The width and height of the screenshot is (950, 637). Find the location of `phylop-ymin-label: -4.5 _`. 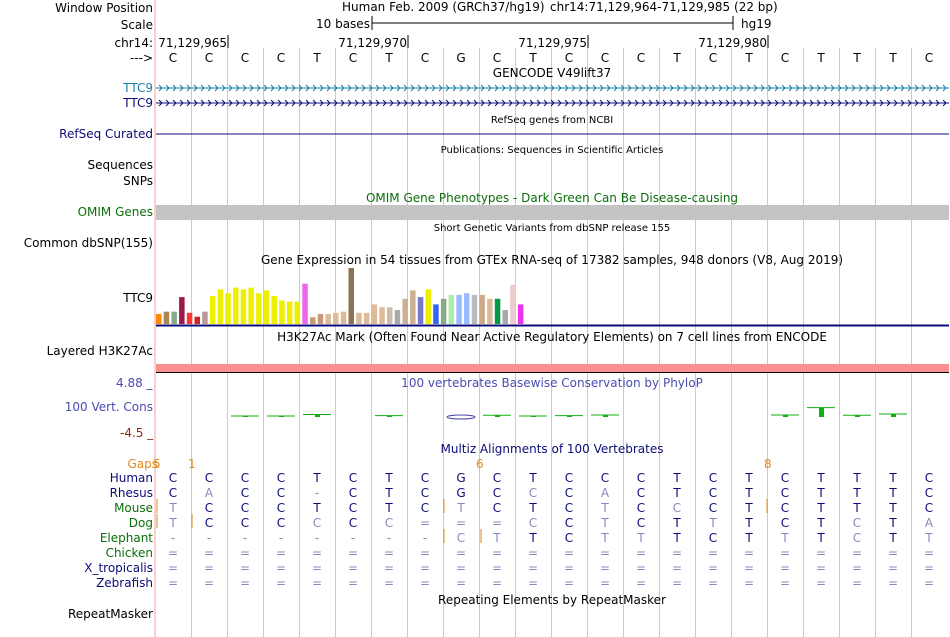

phylop-ymin-label: -4.5 _ is located at coordinates (137, 433).